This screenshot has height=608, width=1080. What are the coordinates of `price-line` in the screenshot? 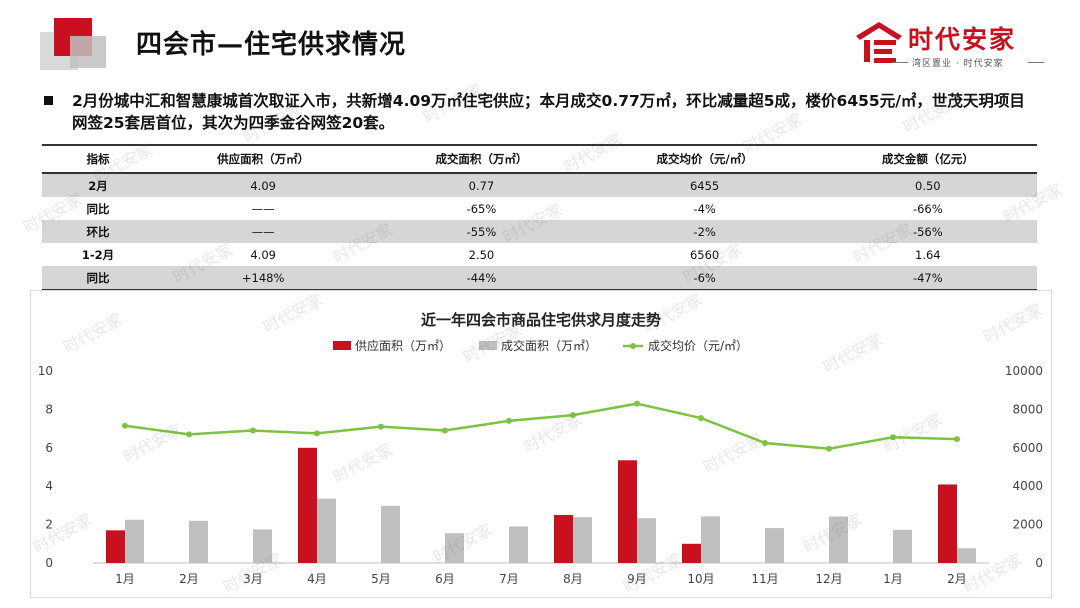 It's located at (541, 426).